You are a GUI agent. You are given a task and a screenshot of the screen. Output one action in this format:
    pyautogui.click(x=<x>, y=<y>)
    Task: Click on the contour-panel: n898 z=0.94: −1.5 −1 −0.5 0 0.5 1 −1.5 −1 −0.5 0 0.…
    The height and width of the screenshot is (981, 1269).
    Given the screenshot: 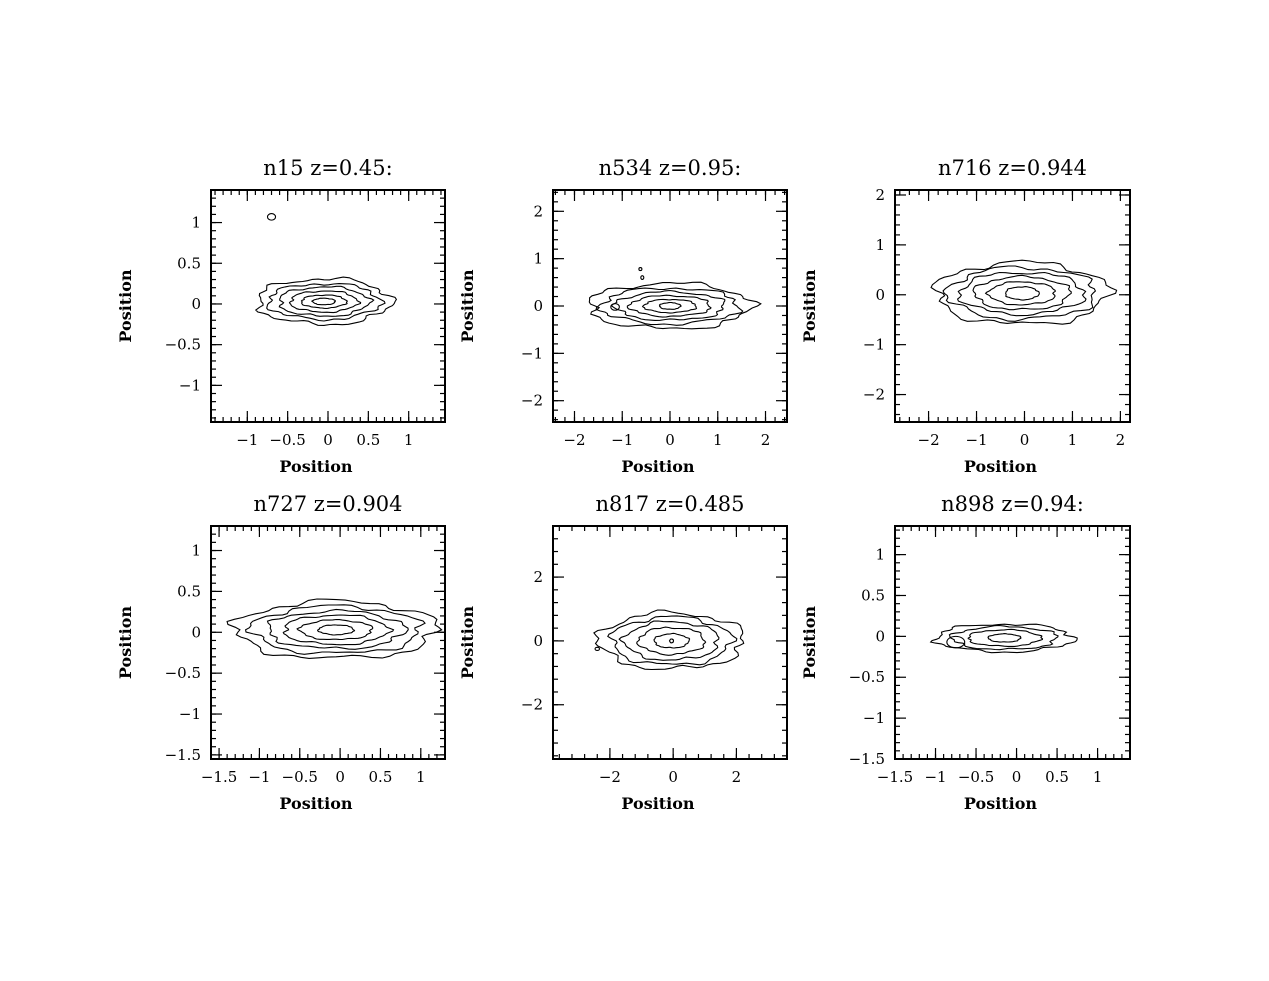 What is the action you would take?
    pyautogui.click(x=965, y=652)
    